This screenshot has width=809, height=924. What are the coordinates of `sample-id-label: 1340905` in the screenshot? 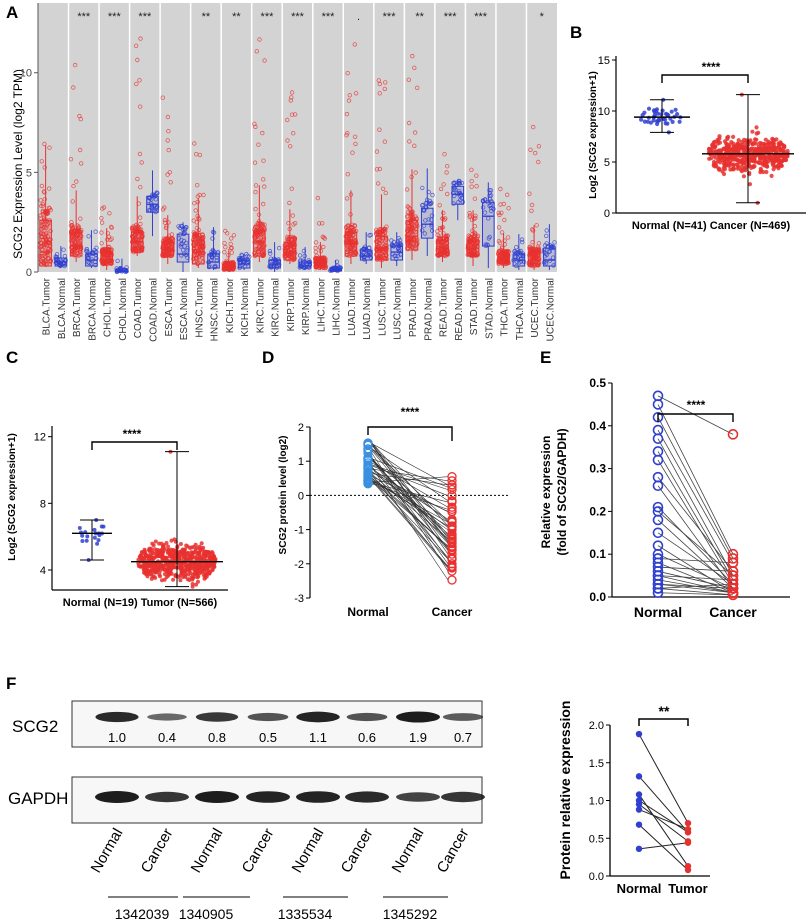 It's located at (206, 914).